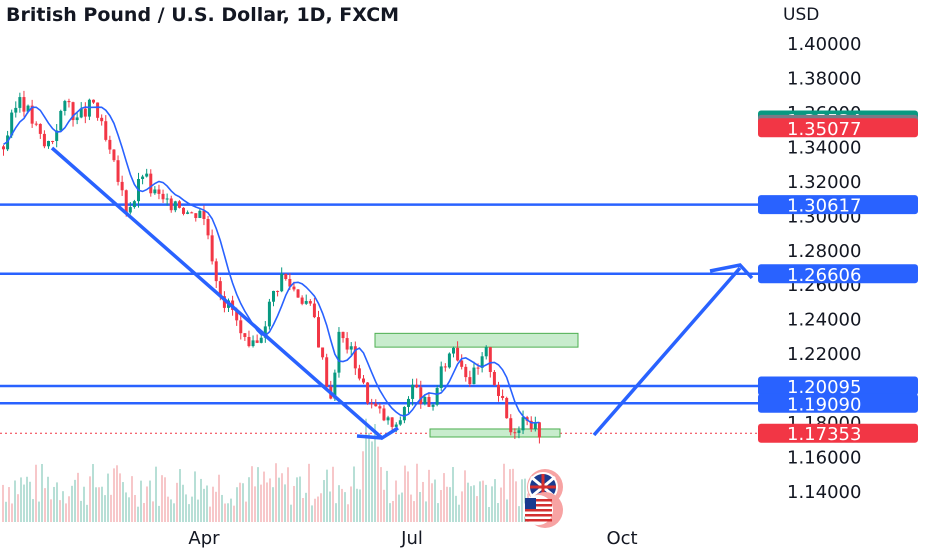 The height and width of the screenshot is (550, 932). I want to click on price-tag-value: 1.26606, so click(824, 275).